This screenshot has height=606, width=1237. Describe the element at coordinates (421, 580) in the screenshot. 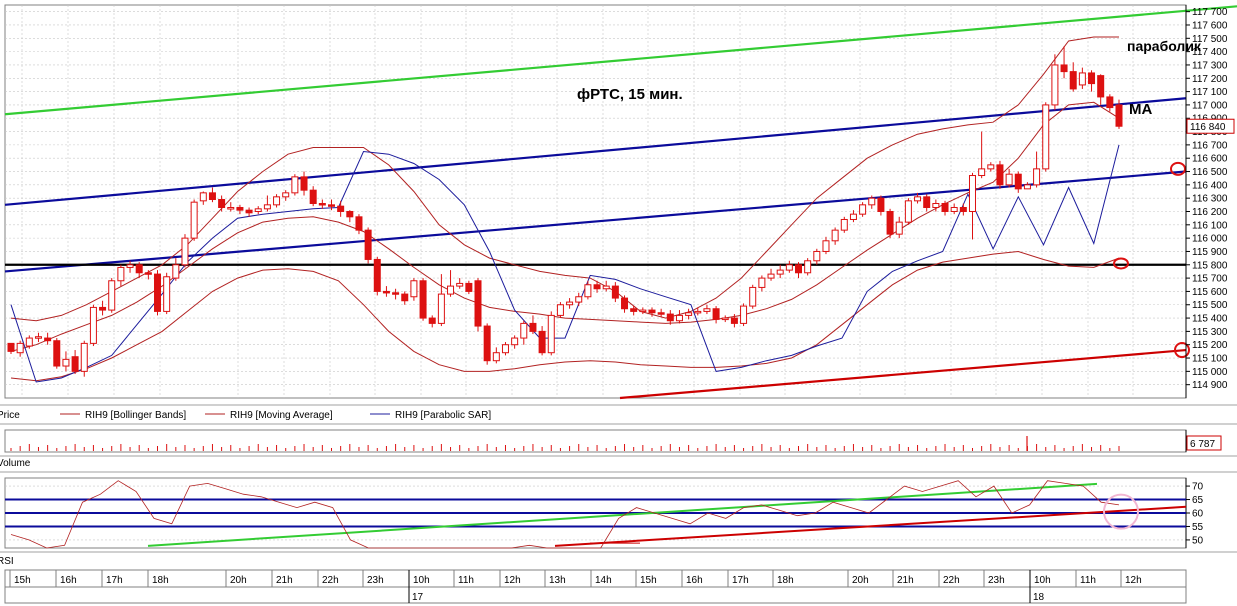

I see `hour-label-8: 10h` at that location.